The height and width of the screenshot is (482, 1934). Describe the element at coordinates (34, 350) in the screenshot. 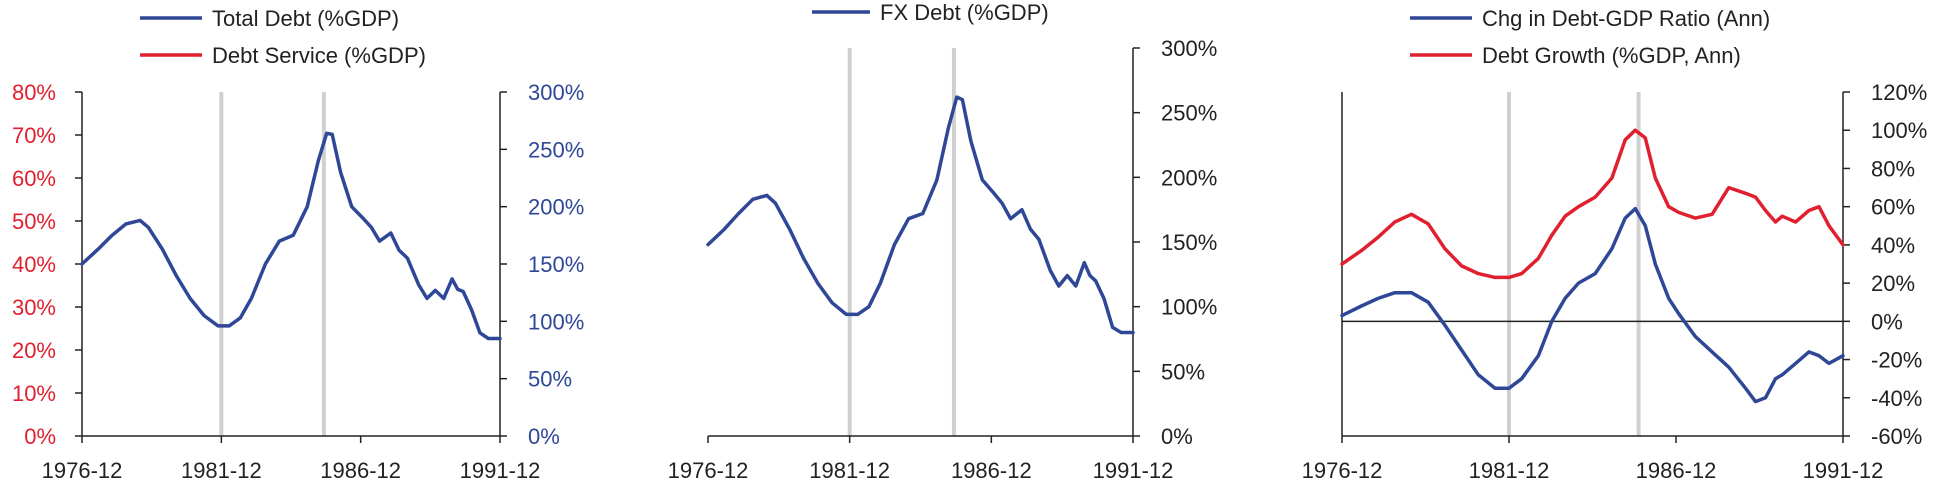

I see `left-y-tick-label: 20%` at that location.